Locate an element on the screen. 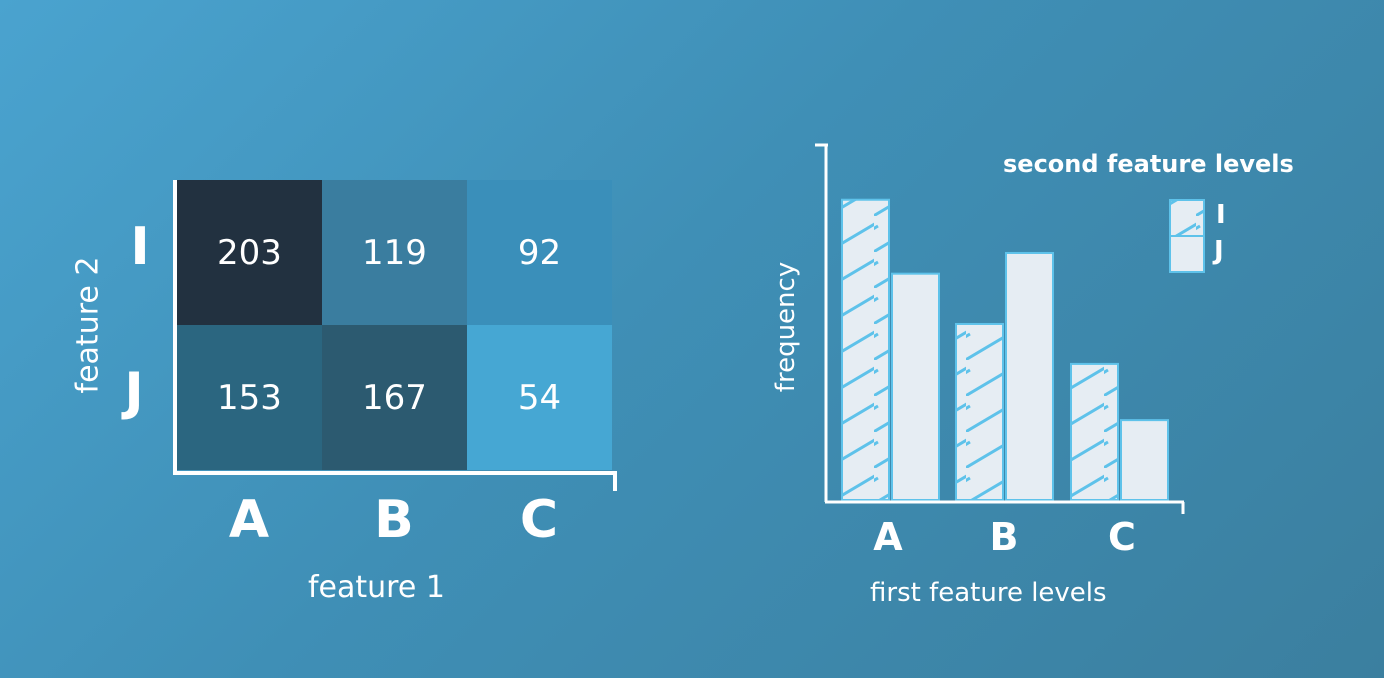 The height and width of the screenshot is (678, 1384). heatmap-y-axis is located at coordinates (175, 327).